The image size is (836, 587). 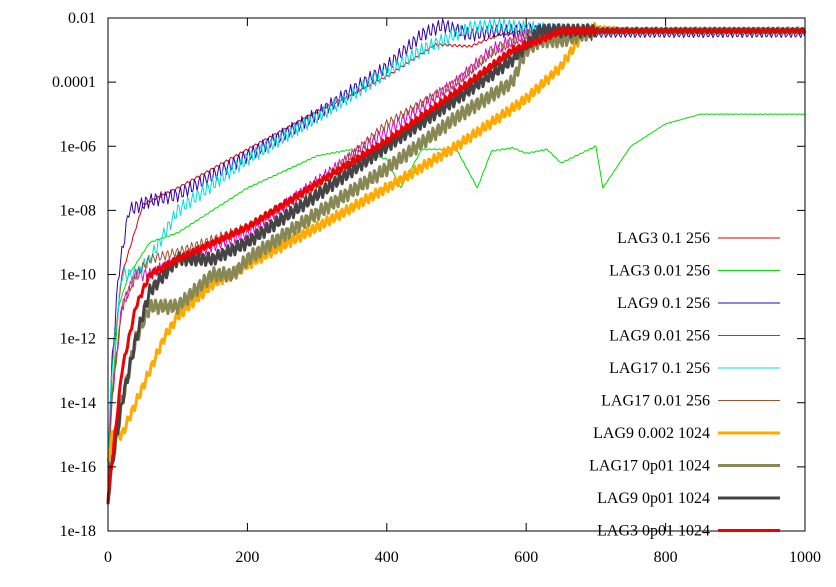 What do you see at coordinates (663, 238) in the screenshot?
I see `legend-label-lag3-0-1-256: LAG3 0.1 256` at bounding box center [663, 238].